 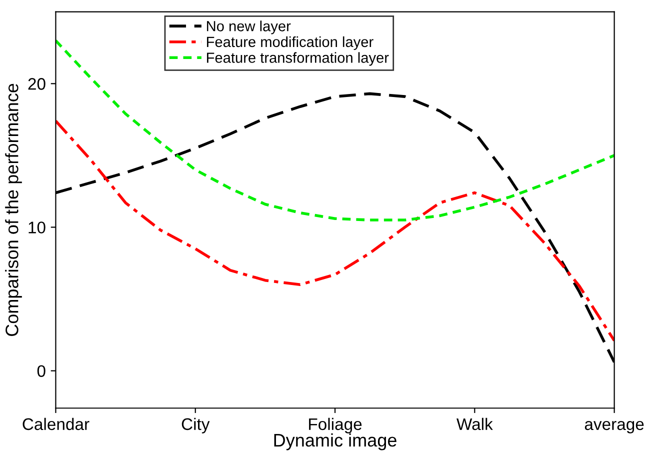 I want to click on y-tick-label: 20, so click(x=37, y=84).